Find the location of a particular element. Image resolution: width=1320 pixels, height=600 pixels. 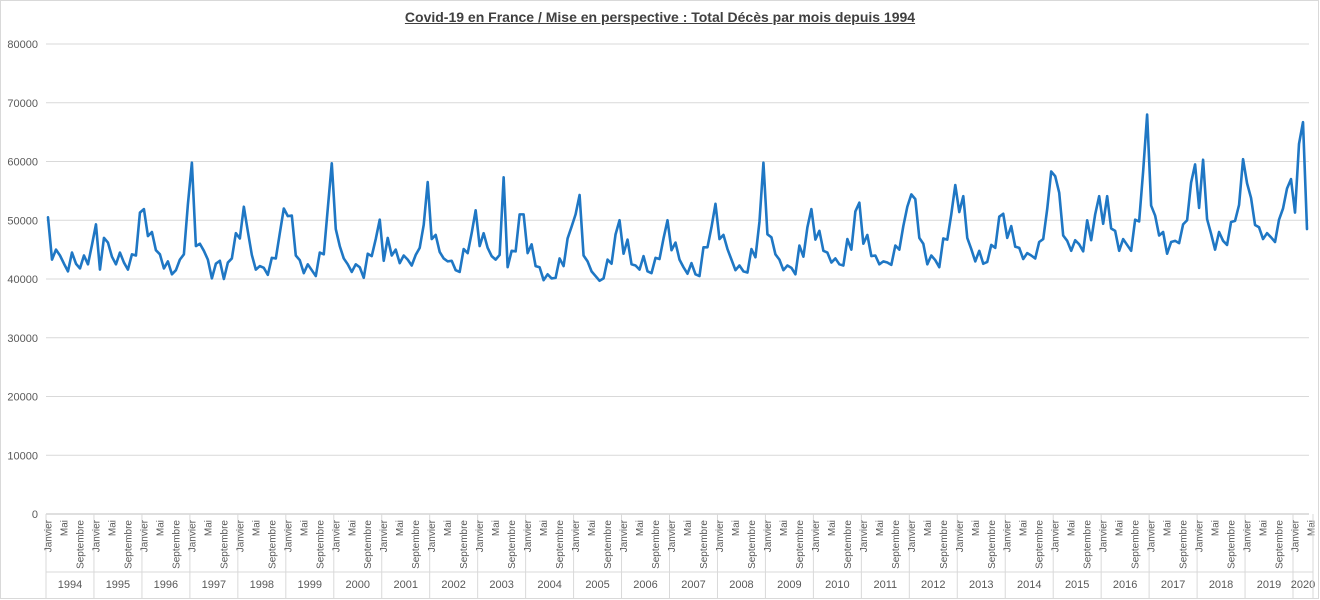

year-label: 2019 is located at coordinates (1269, 585).